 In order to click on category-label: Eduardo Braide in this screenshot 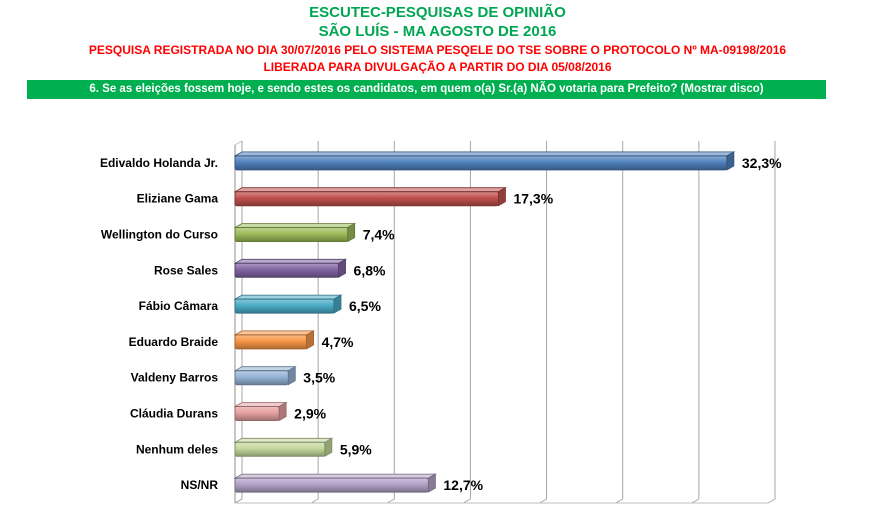, I will do `click(174, 342)`.